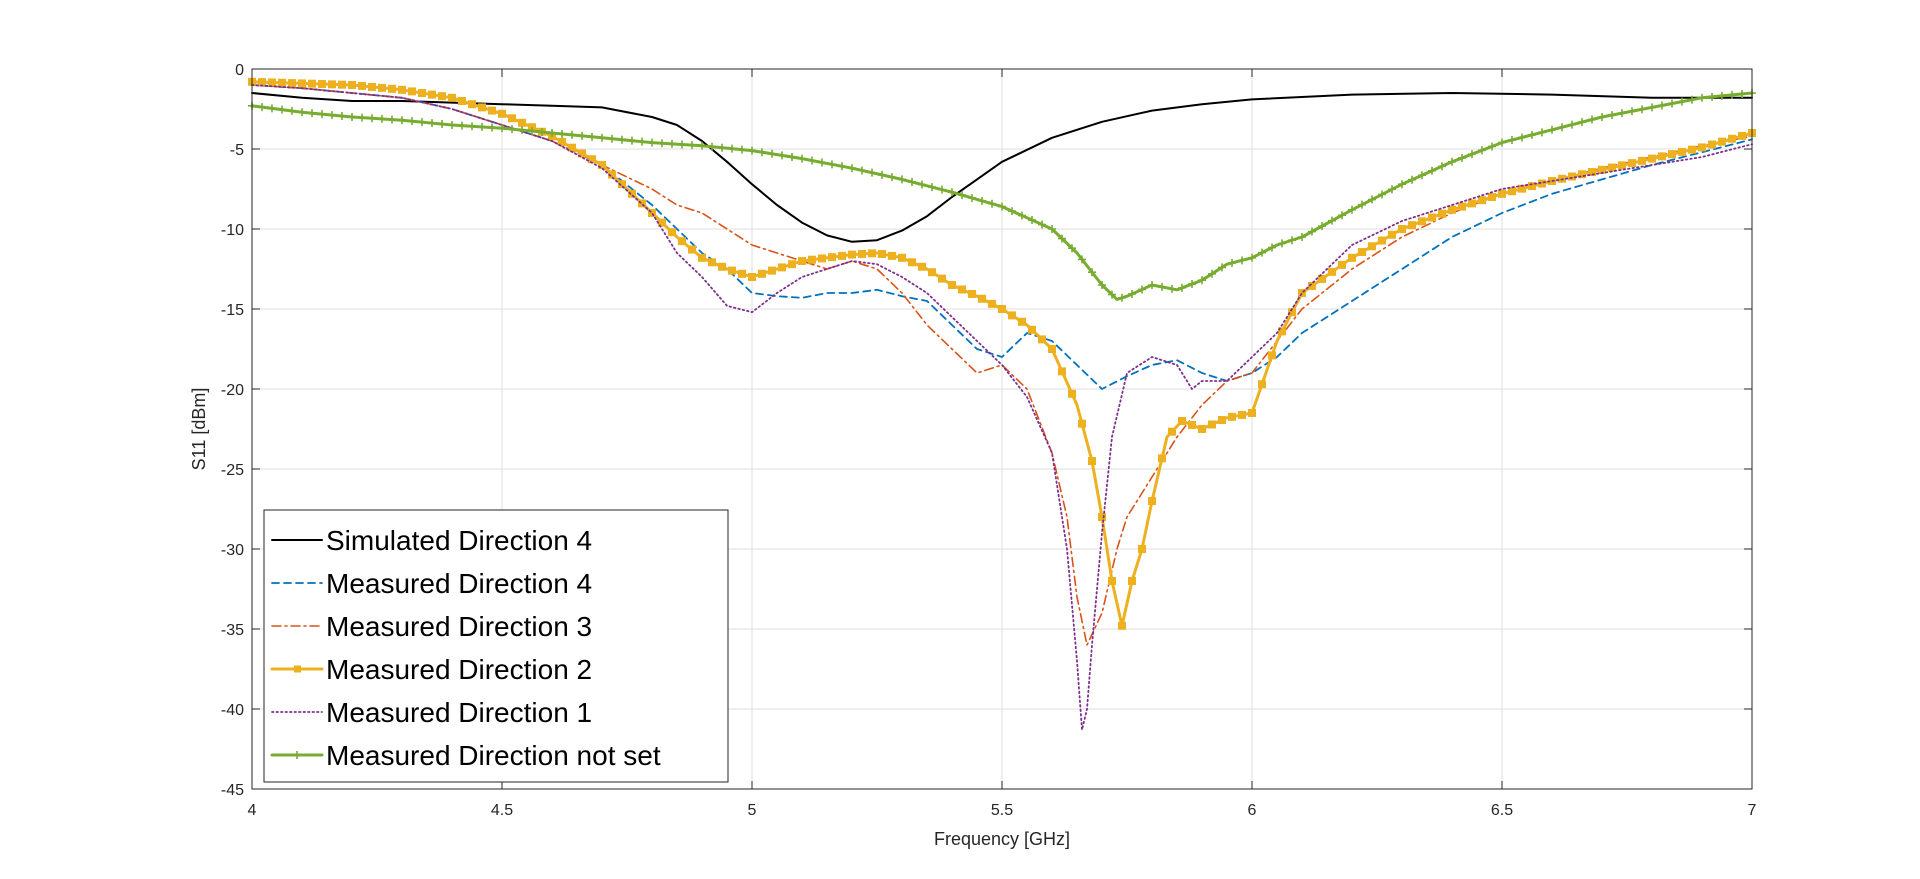 Image resolution: width=1920 pixels, height=879 pixels. I want to click on legend-entry: Measured Direction 2, so click(431, 669).